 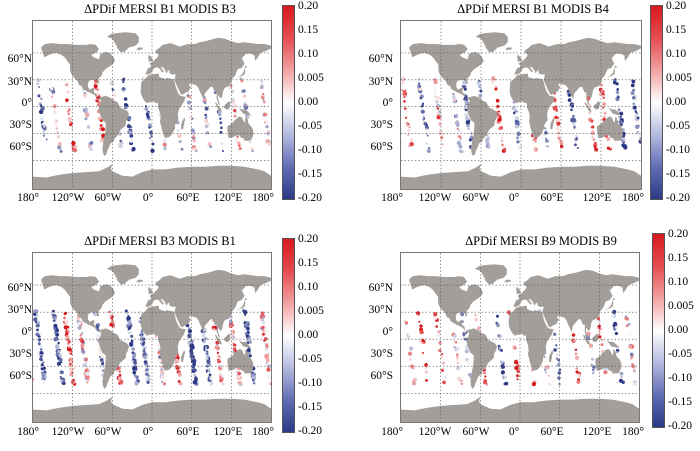 I want to click on lat-label: 60°N, so click(x=19, y=288).